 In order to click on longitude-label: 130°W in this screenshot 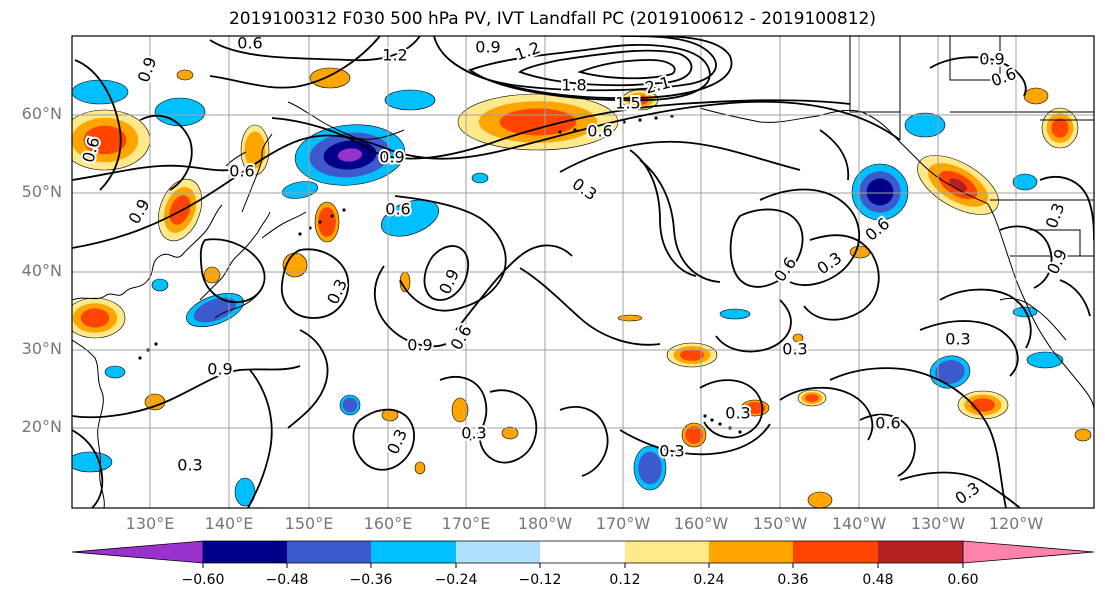, I will do `click(938, 523)`.